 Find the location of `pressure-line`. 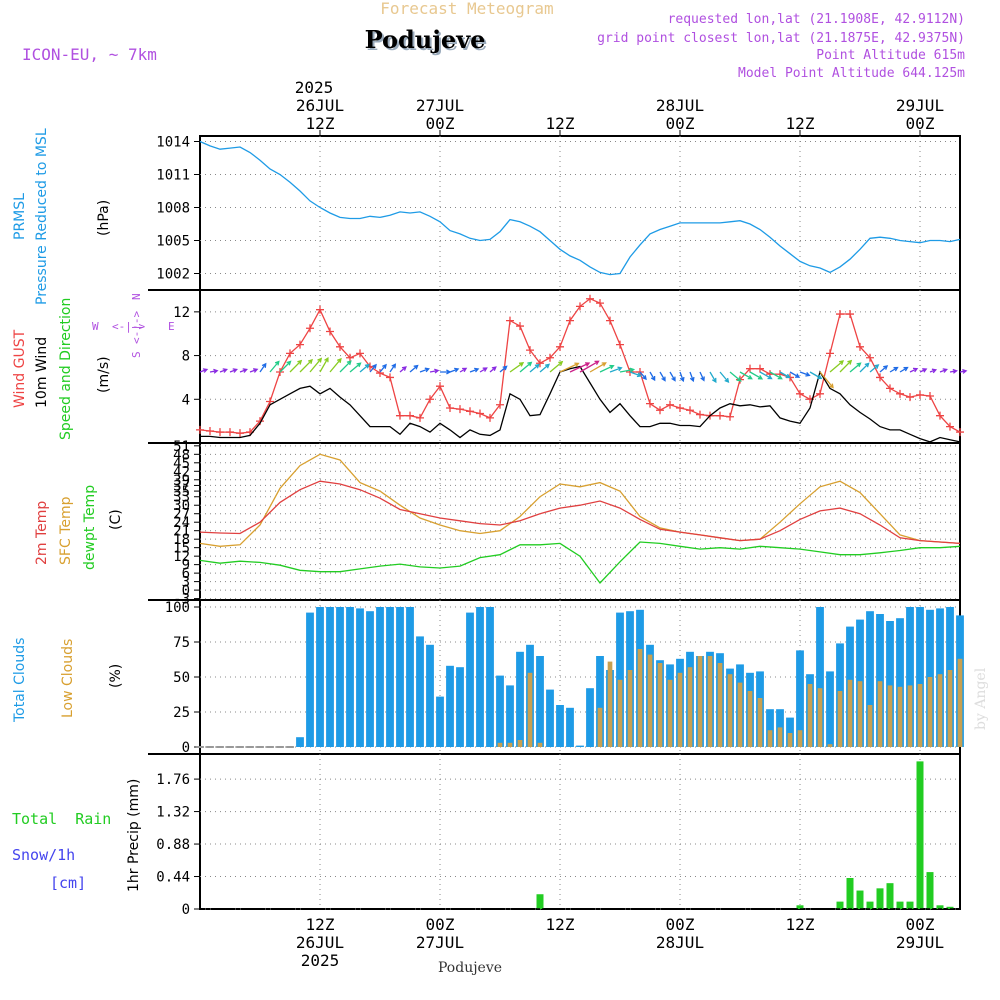

pressure-line is located at coordinates (580, 208).